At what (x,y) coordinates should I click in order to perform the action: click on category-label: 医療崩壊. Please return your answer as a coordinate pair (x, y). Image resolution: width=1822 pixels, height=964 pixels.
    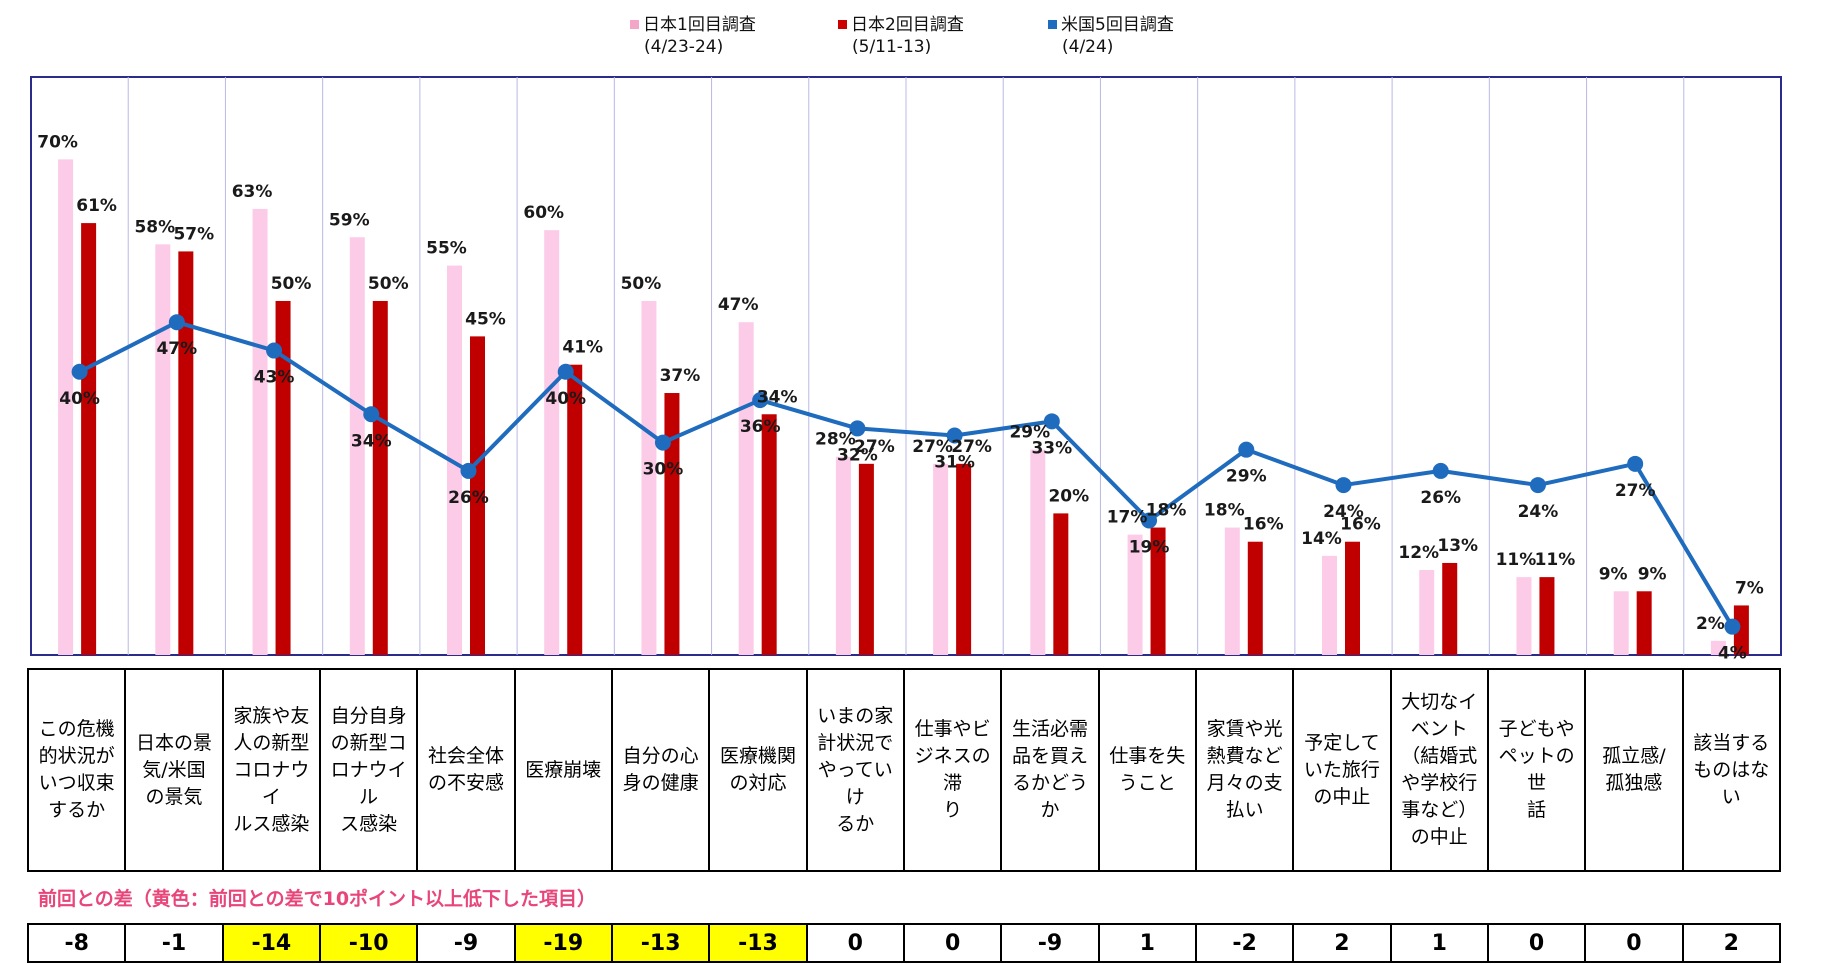
    Looking at the image, I should click on (563, 770).